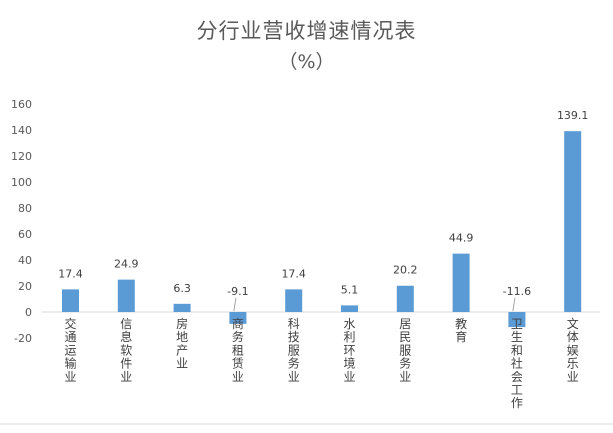  I want to click on y-tick-label: 120, so click(21, 156).